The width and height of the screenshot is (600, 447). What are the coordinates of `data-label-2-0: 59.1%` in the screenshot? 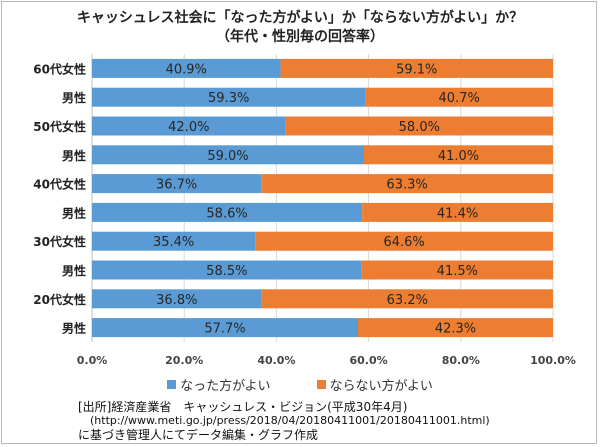 It's located at (416, 69).